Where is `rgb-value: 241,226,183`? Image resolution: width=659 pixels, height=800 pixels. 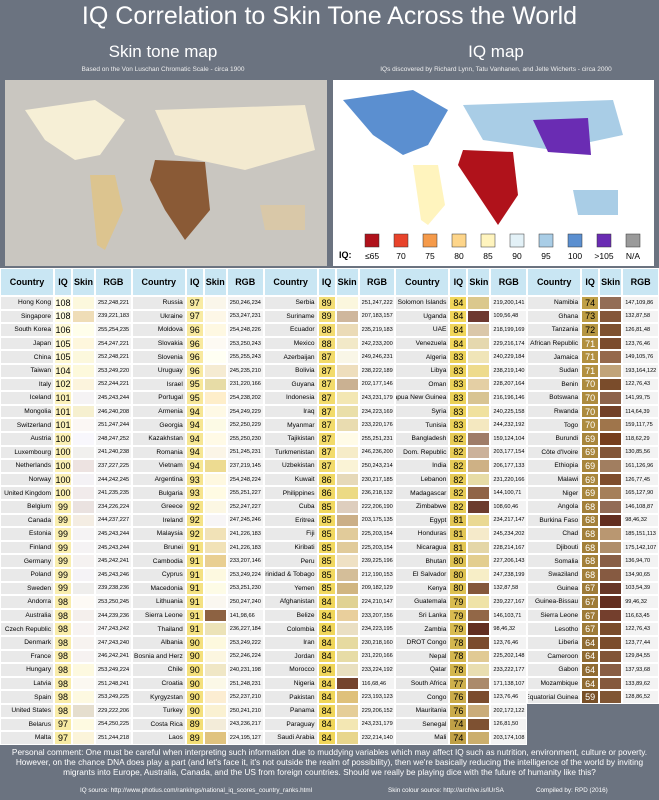 rgb-value: 241,226,183 is located at coordinates (245, 534).